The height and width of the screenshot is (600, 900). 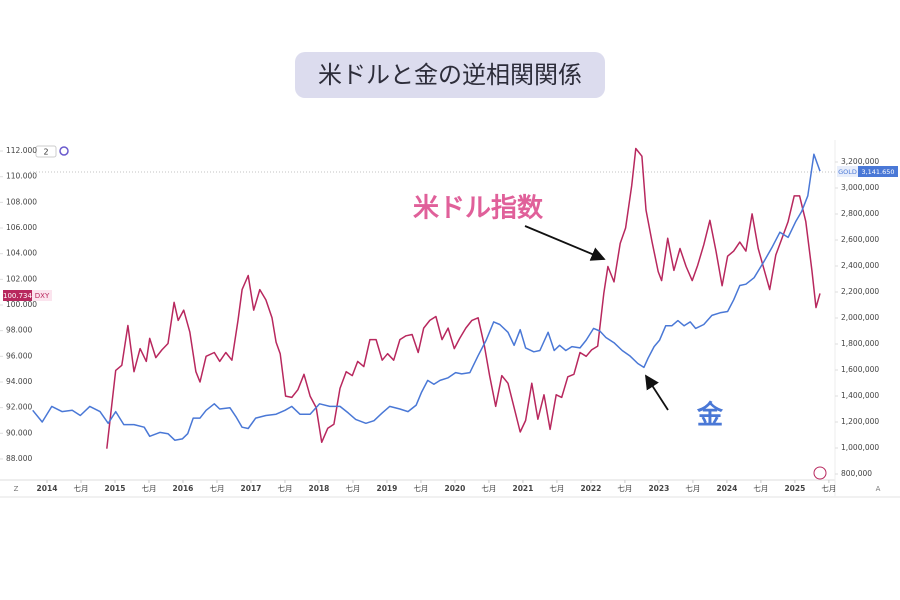 What do you see at coordinates (16, 489) in the screenshot?
I see `toolbar-label: Z` at bounding box center [16, 489].